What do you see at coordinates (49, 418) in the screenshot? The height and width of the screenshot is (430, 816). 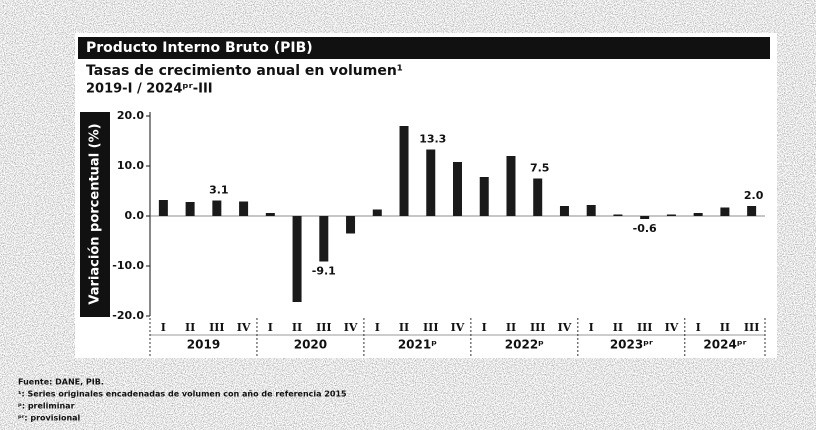 I see `footnote: ᵖʳ: provisional` at bounding box center [49, 418].